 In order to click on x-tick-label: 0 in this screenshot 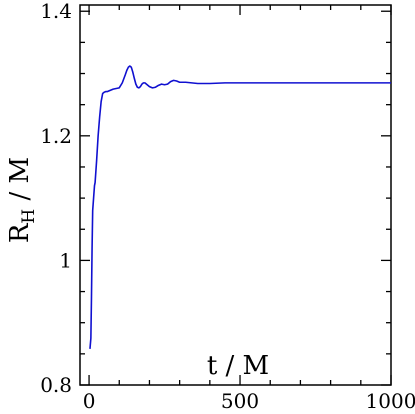, I will do `click(89, 401)`.